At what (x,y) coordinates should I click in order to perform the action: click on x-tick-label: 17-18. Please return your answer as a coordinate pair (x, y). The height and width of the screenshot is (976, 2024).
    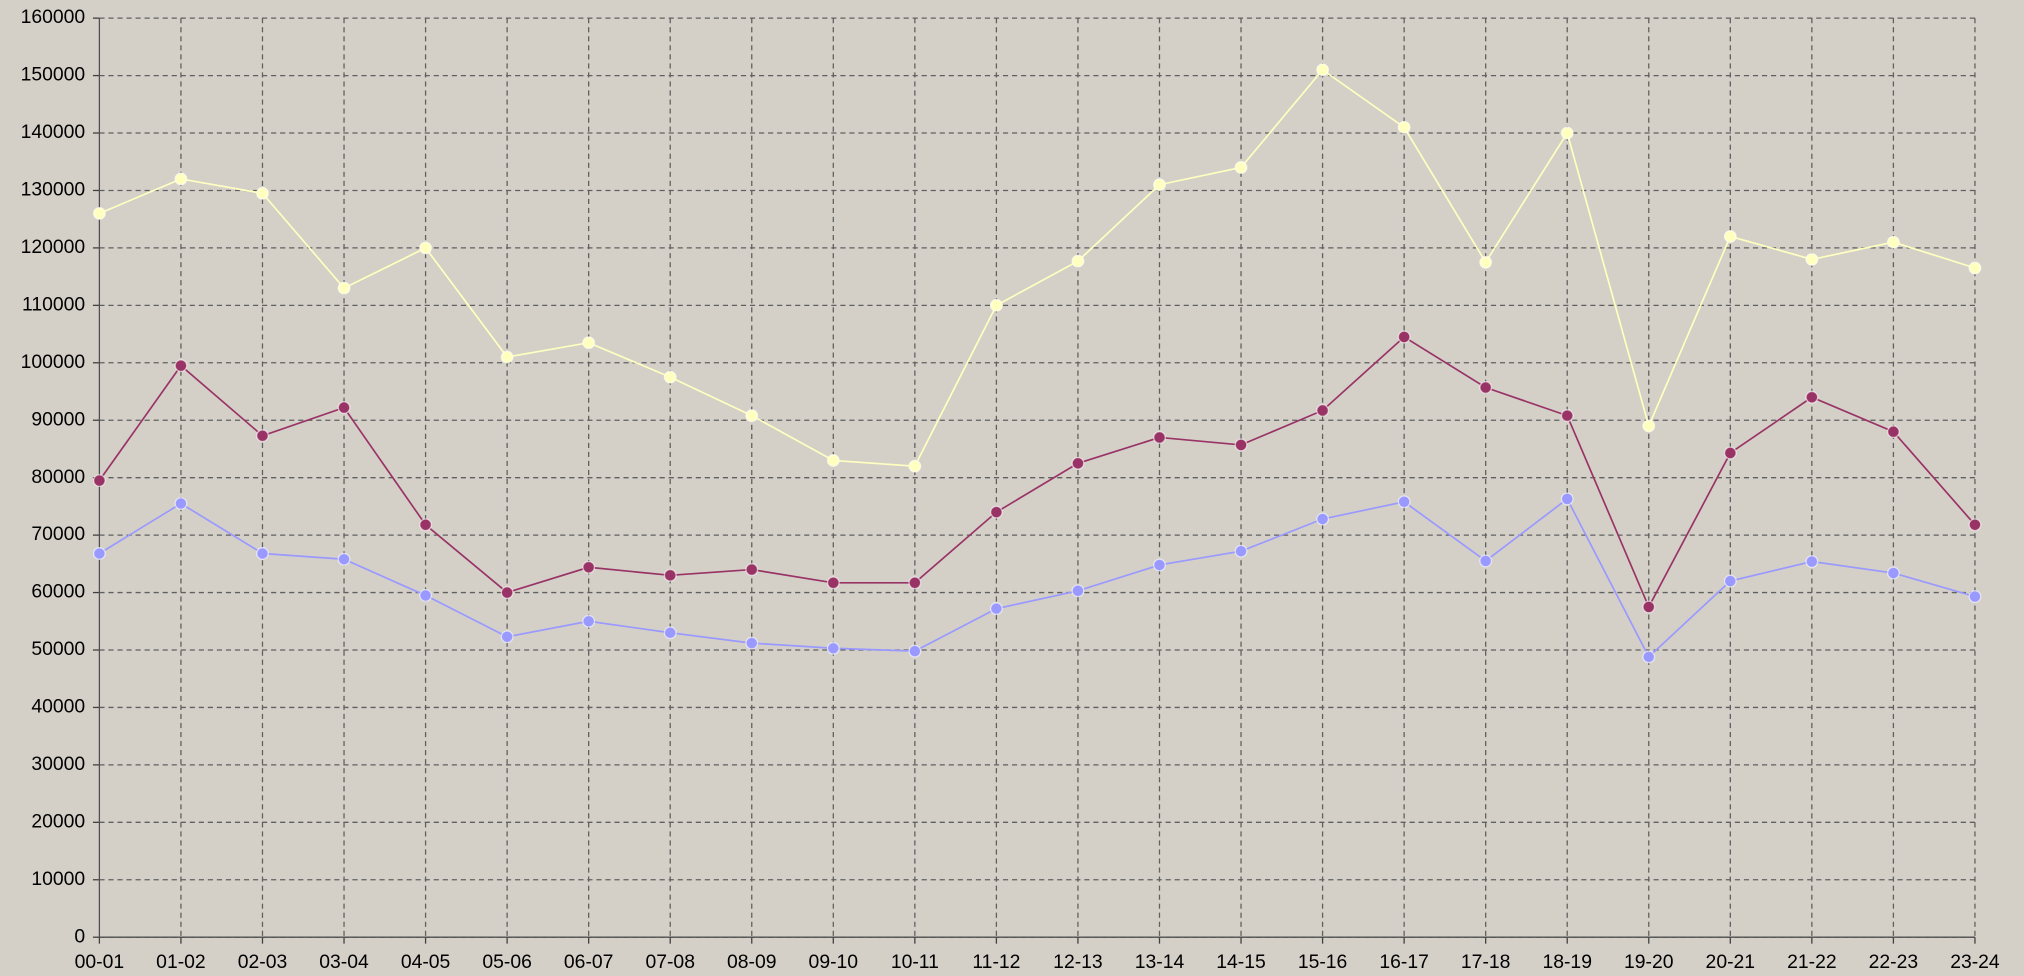
    Looking at the image, I should click on (1486, 962).